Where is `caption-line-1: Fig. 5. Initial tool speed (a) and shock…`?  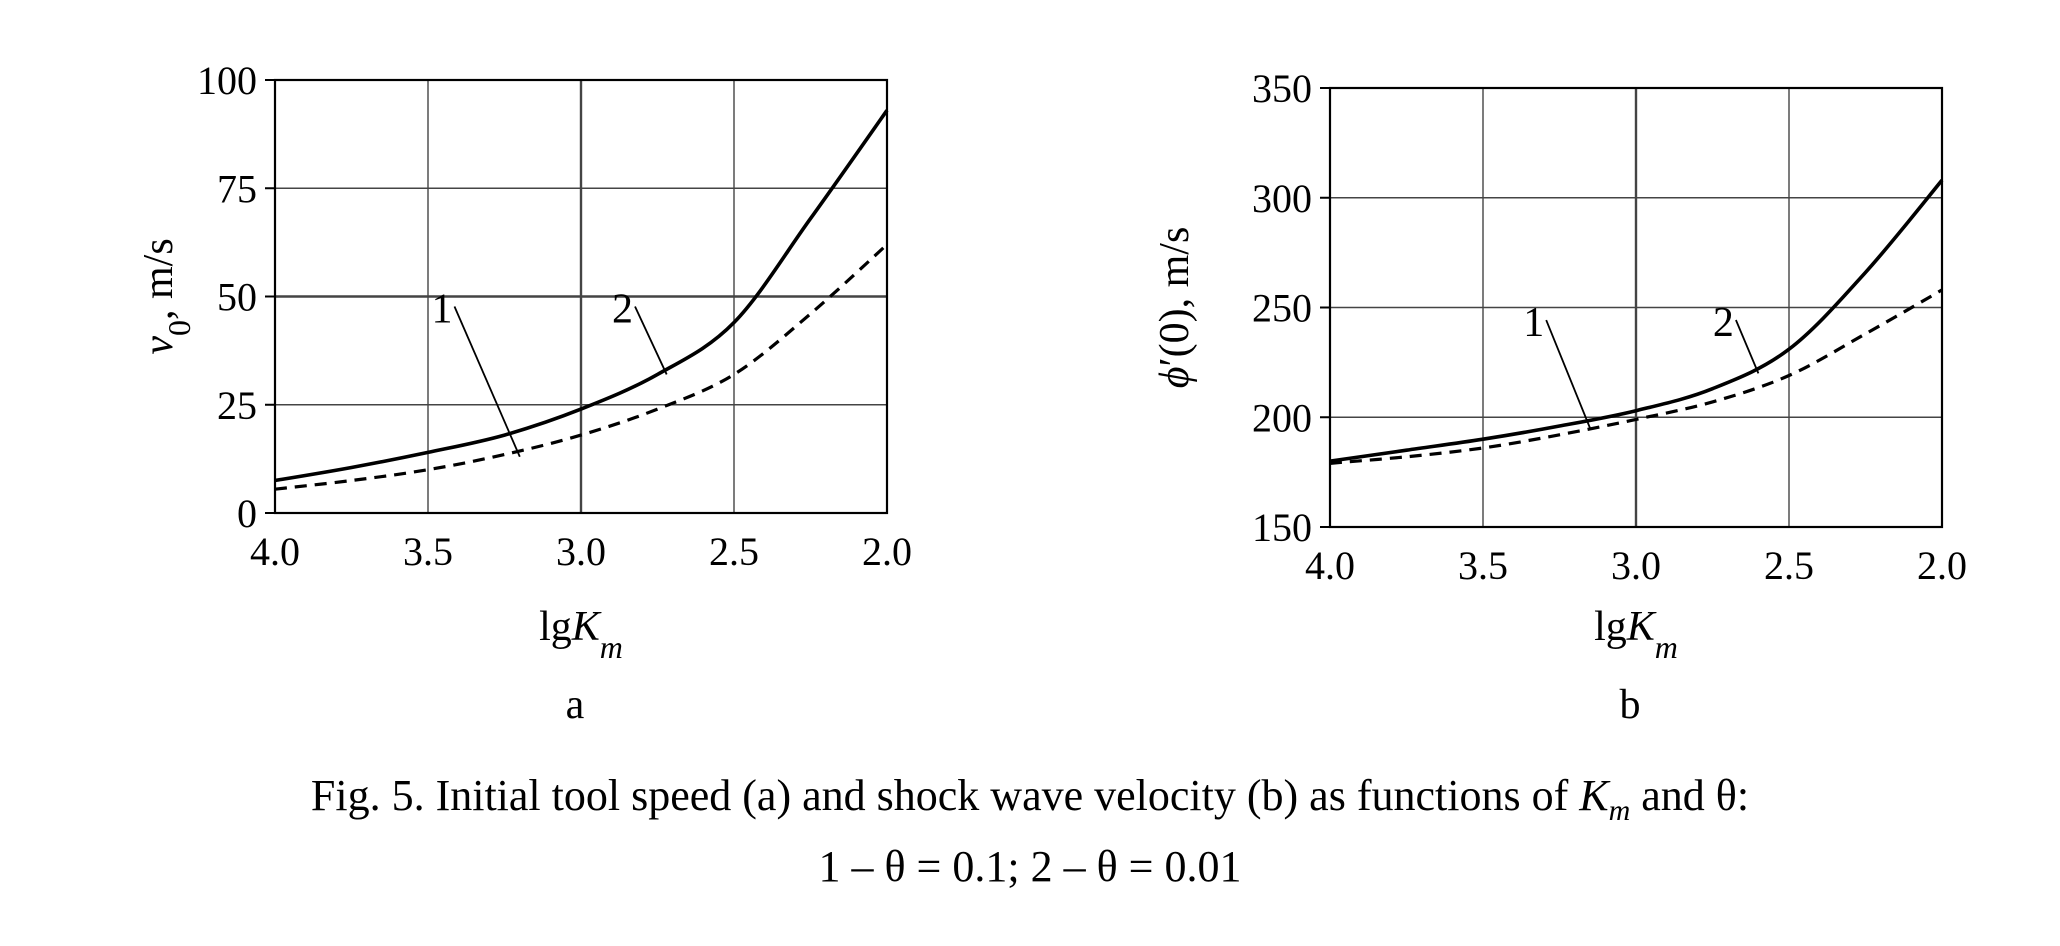 caption-line-1: Fig. 5. Initial tool speed (a) and shock… is located at coordinates (1030, 803).